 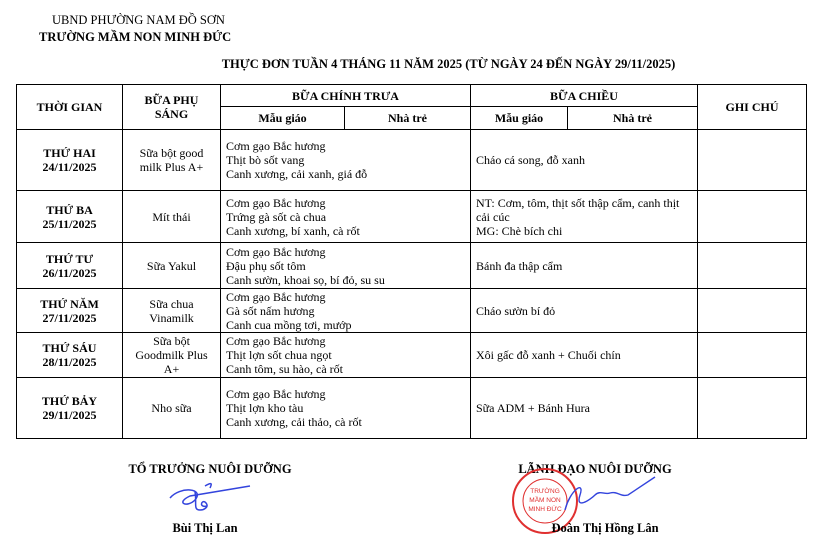 I want to click on lunch-dish: Canh tôm, su hào, cà rốt, so click(x=284, y=369).